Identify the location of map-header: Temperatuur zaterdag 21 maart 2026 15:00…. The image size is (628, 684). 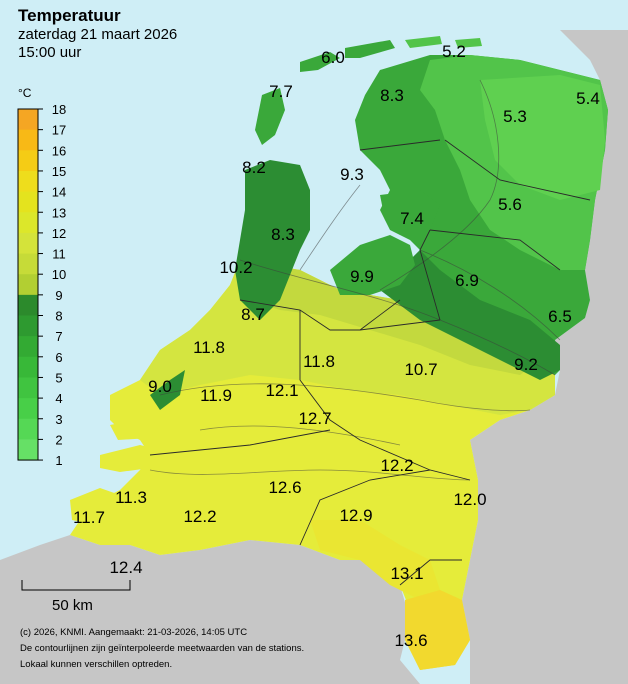
(97, 34).